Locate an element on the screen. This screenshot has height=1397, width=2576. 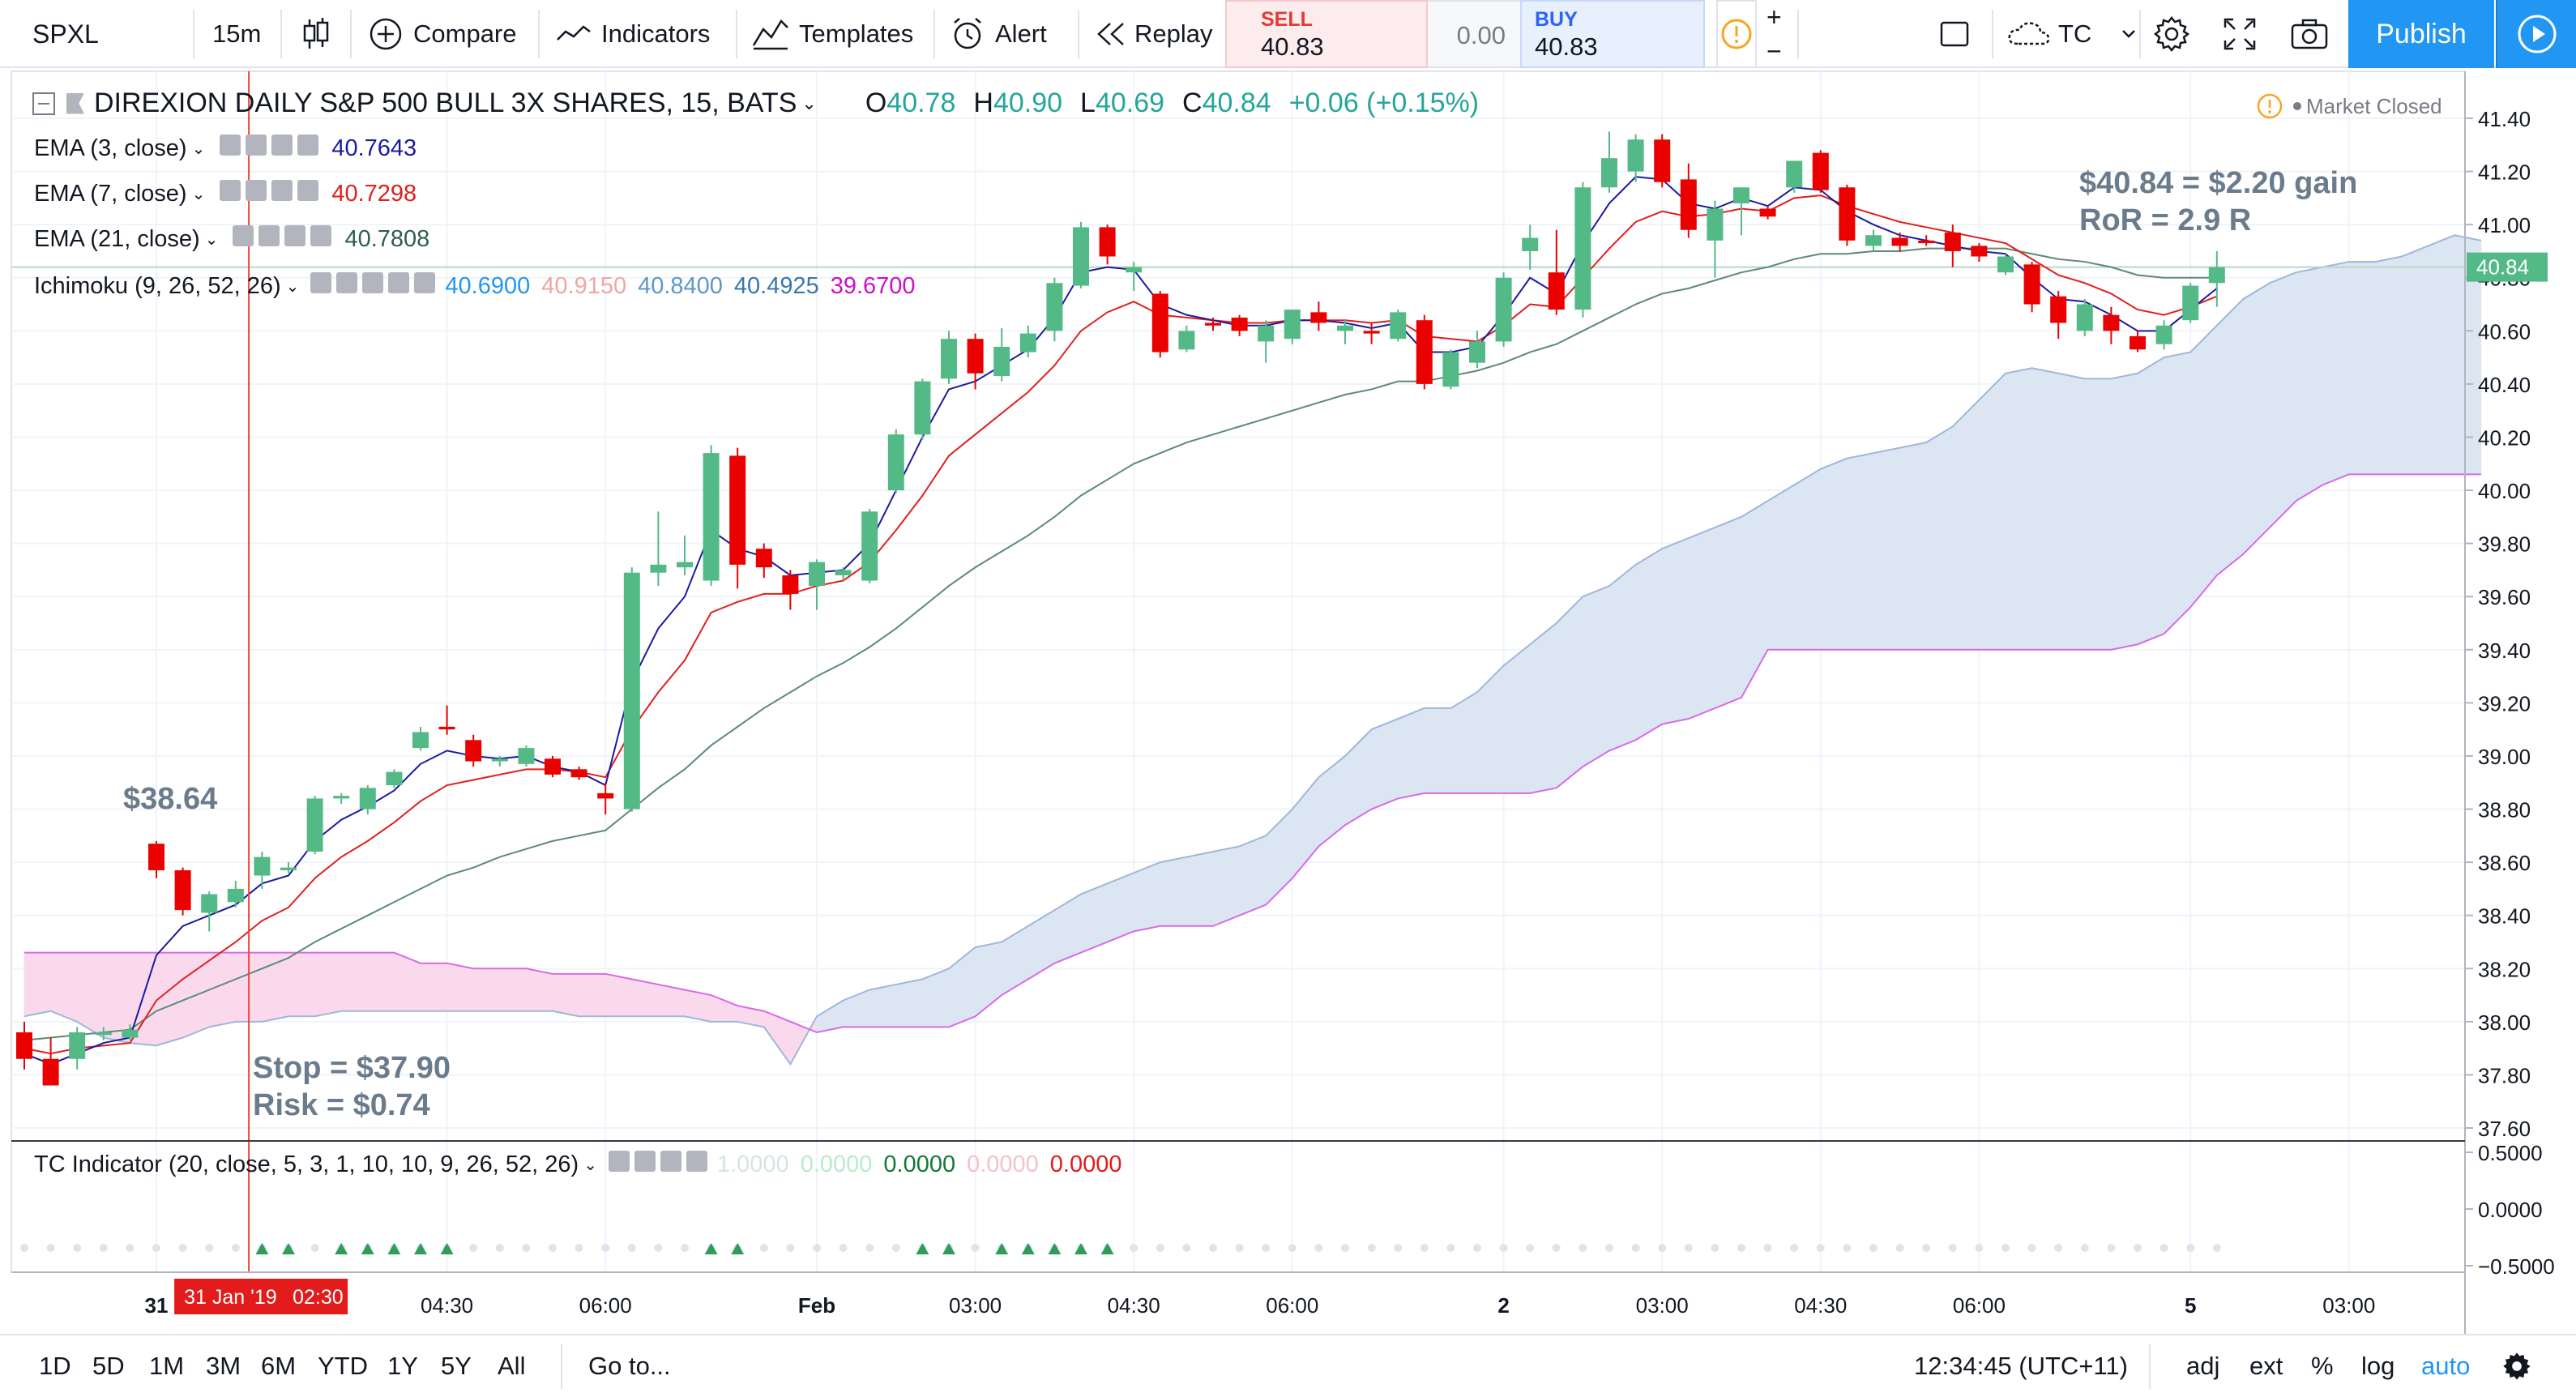
interval-button: 15m is located at coordinates (236, 34).